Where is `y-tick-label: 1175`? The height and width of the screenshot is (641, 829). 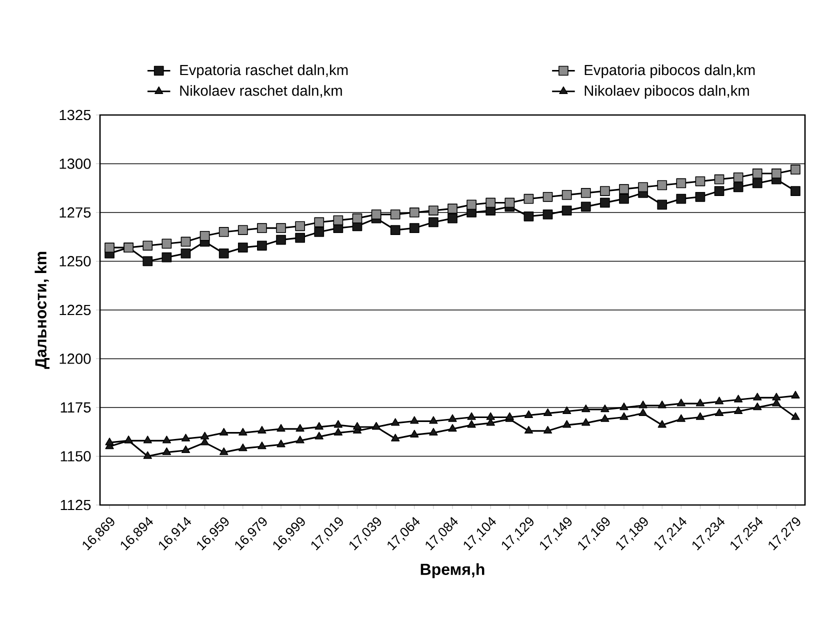 y-tick-label: 1175 is located at coordinates (75, 407).